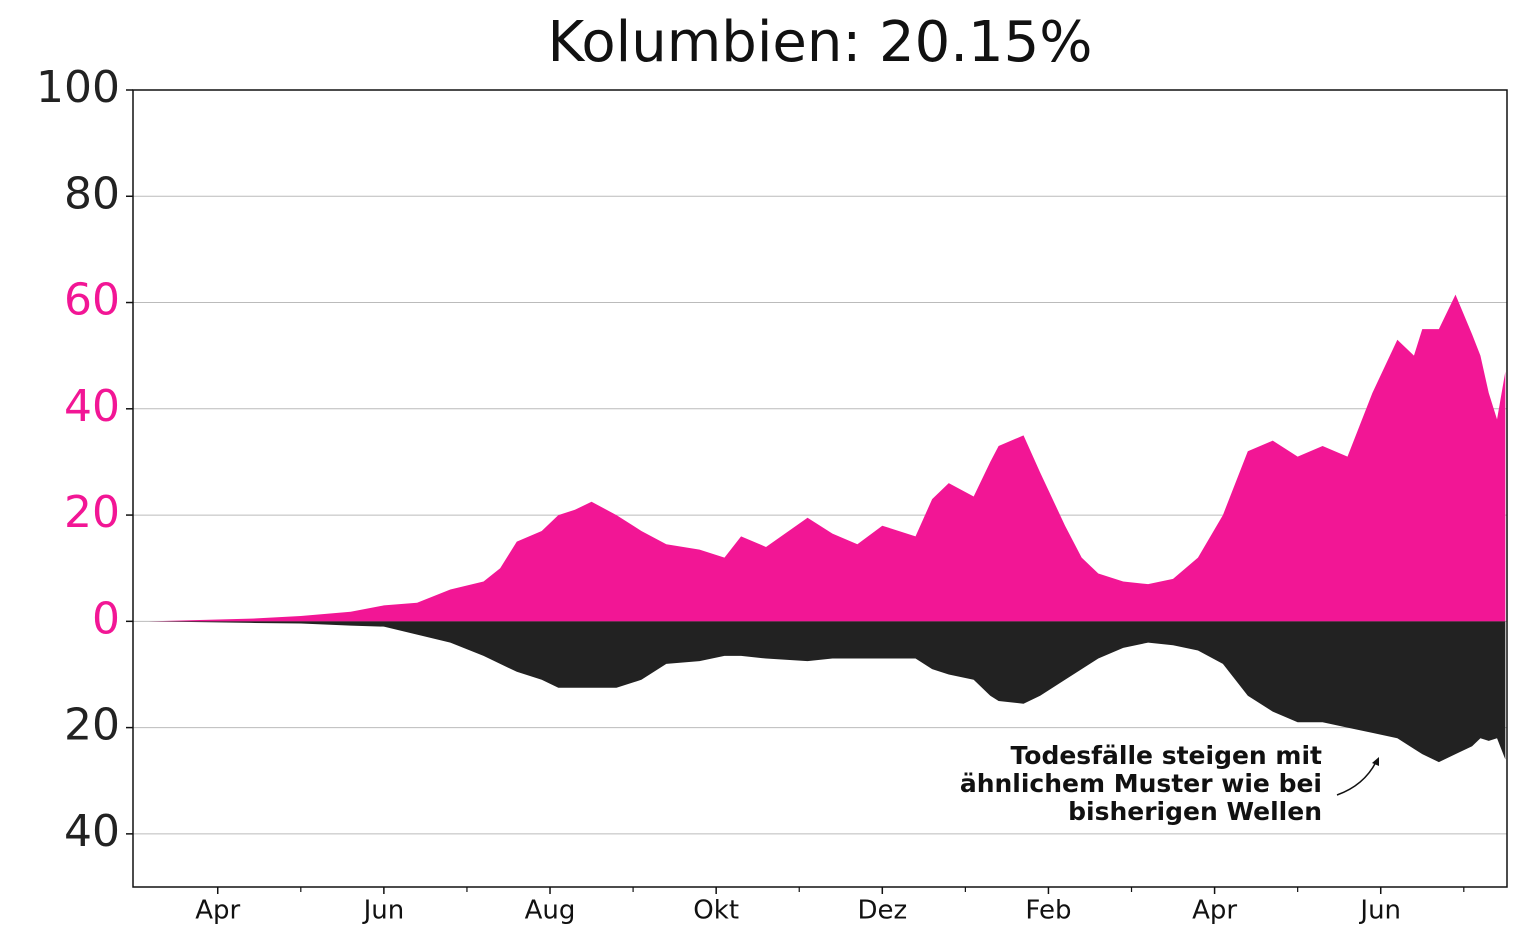 The width and height of the screenshot is (1536, 947). Describe the element at coordinates (92, 300) in the screenshot. I see `y-tick-label: 60` at that location.